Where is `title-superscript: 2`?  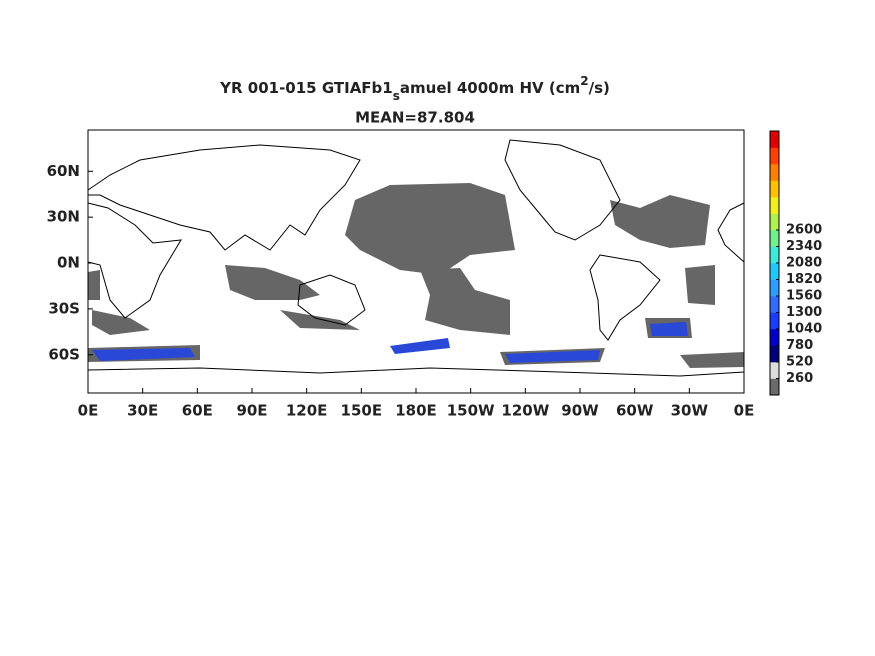 title-superscript: 2 is located at coordinates (584, 81).